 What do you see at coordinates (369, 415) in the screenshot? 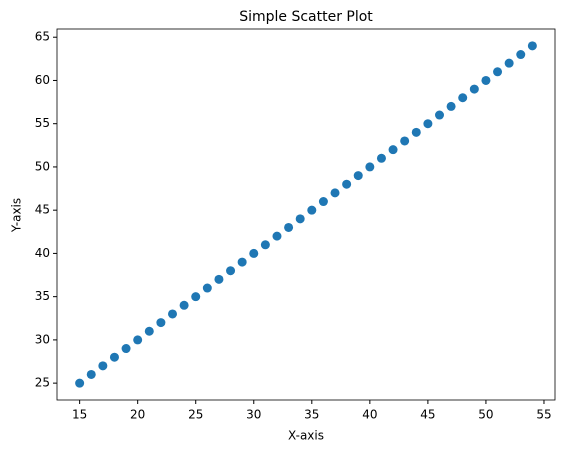
I see `x-tick-label: 40` at bounding box center [369, 415].